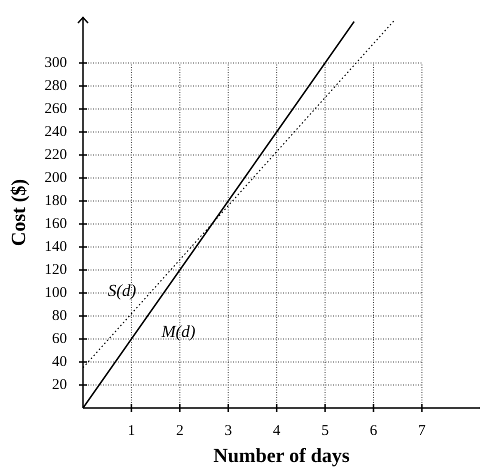  I want to click on x-tick-label: 2, so click(180, 430).